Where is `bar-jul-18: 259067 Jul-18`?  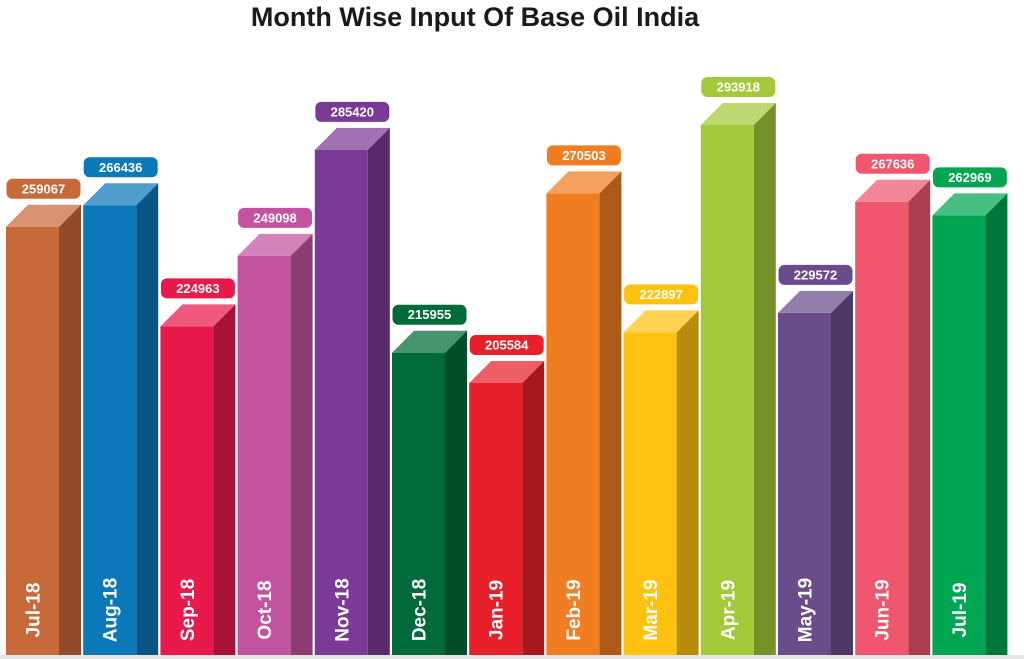 bar-jul-18: 259067 Jul-18 is located at coordinates (43, 416).